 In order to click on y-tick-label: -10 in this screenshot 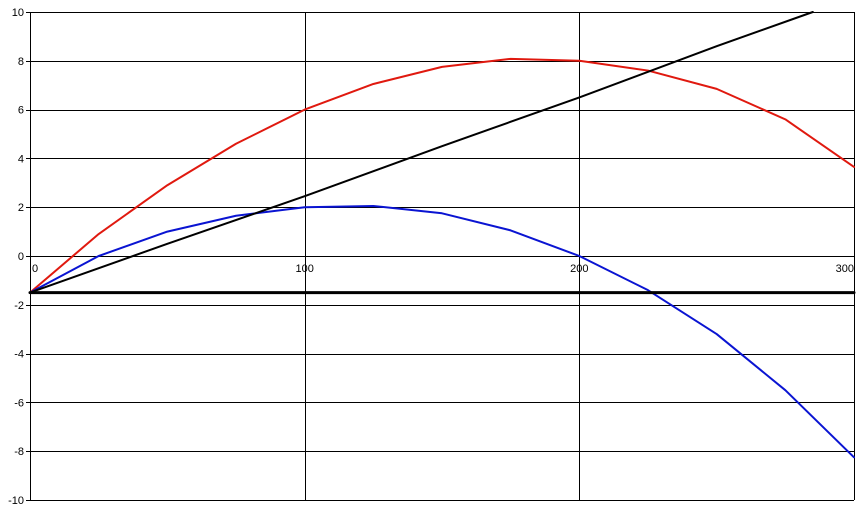, I will do `click(16, 501)`.